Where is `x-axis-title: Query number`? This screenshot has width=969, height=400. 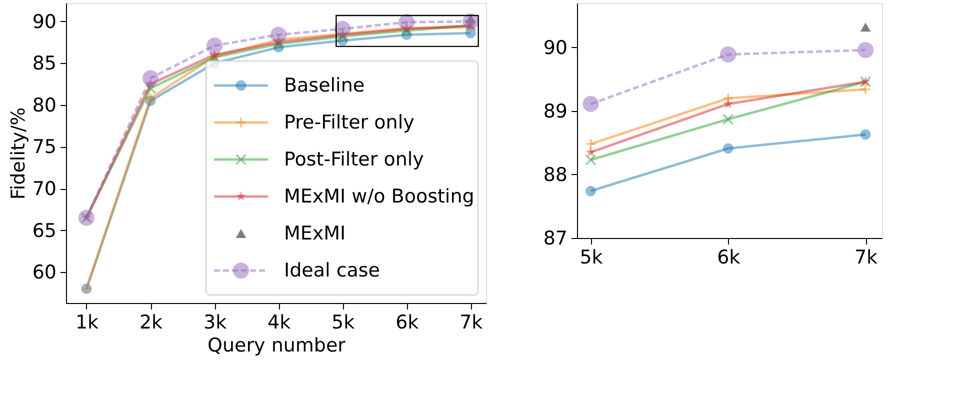
x-axis-title: Query number is located at coordinates (277, 345).